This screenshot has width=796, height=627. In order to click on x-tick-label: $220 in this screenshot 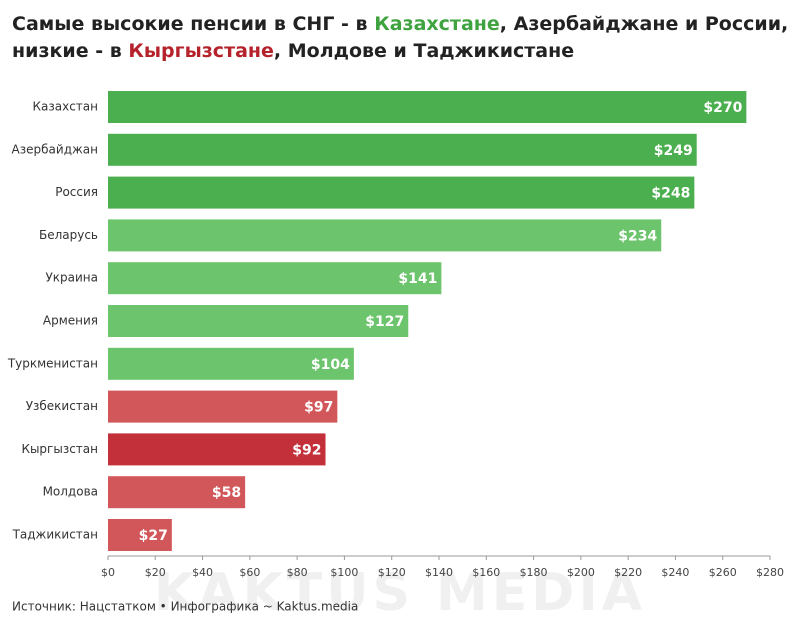, I will do `click(628, 572)`.